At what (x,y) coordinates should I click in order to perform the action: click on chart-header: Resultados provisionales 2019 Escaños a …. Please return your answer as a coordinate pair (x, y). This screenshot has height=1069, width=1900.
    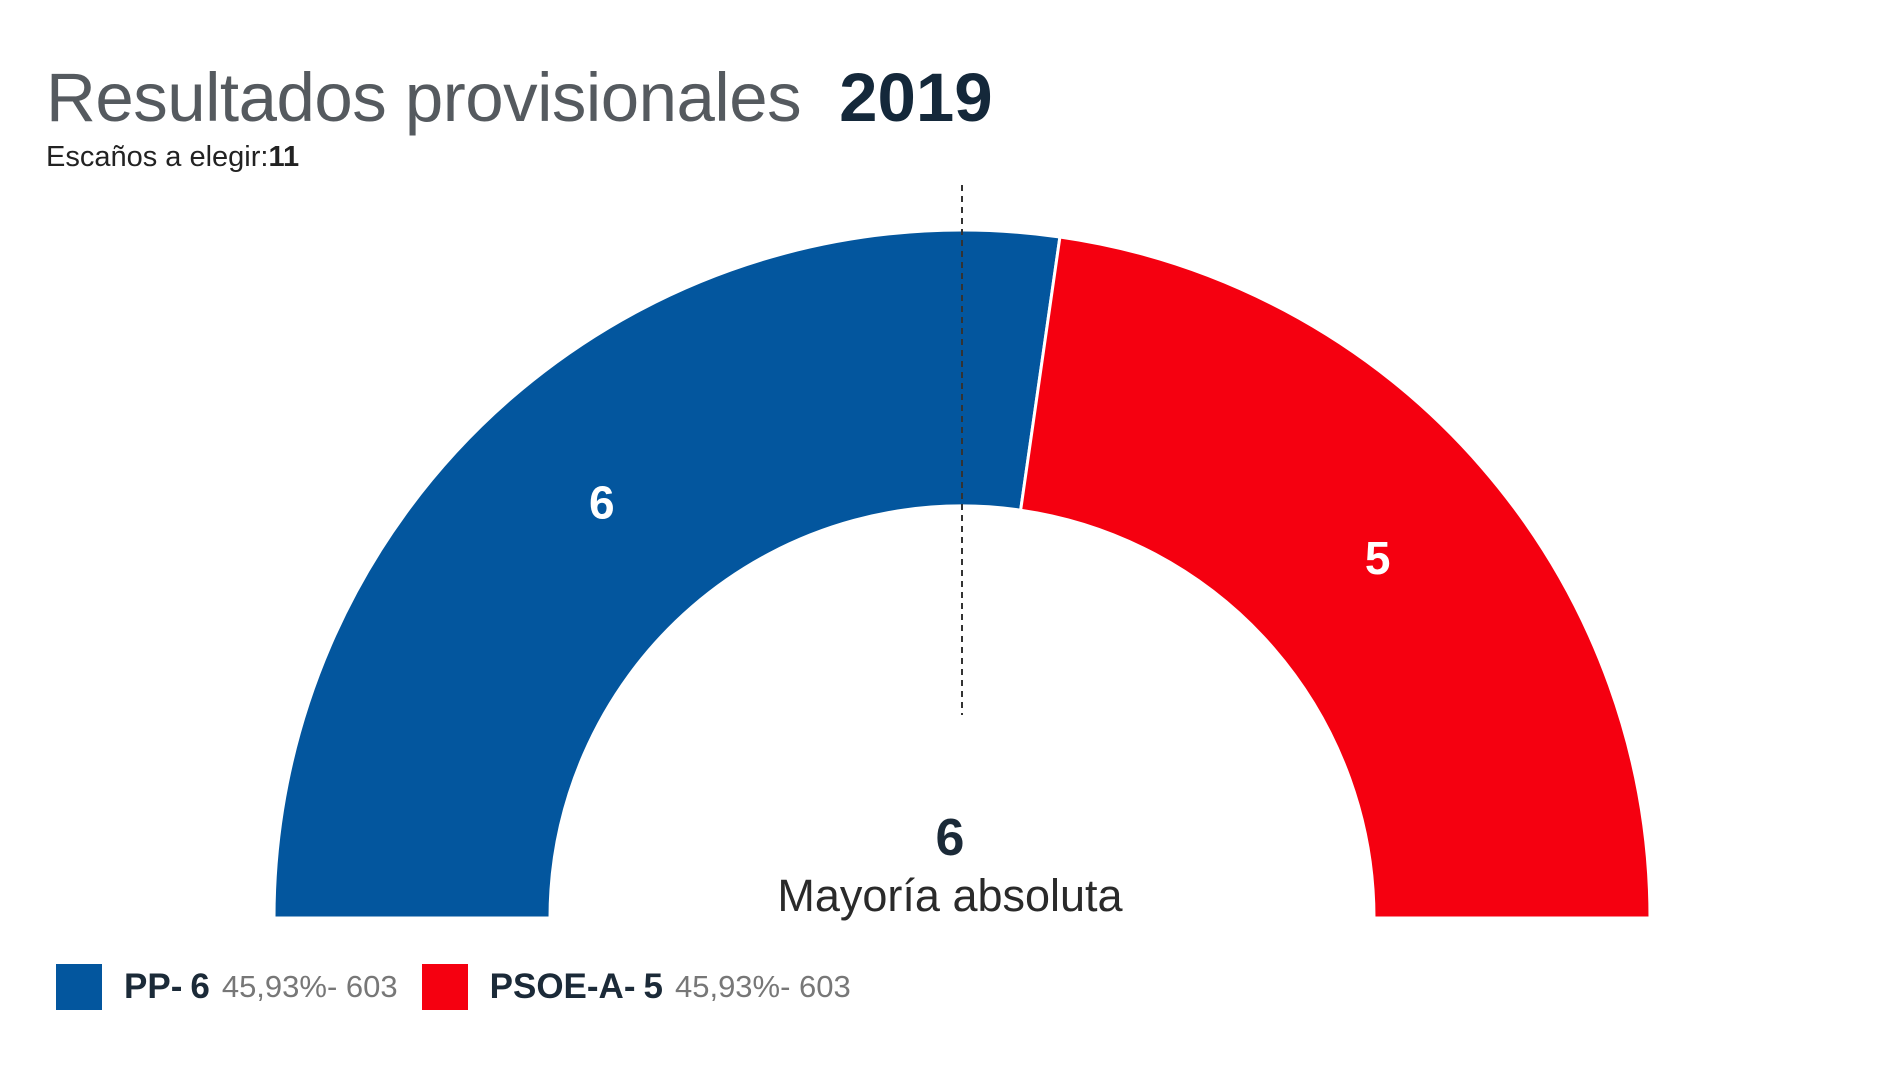
    Looking at the image, I should click on (519, 116).